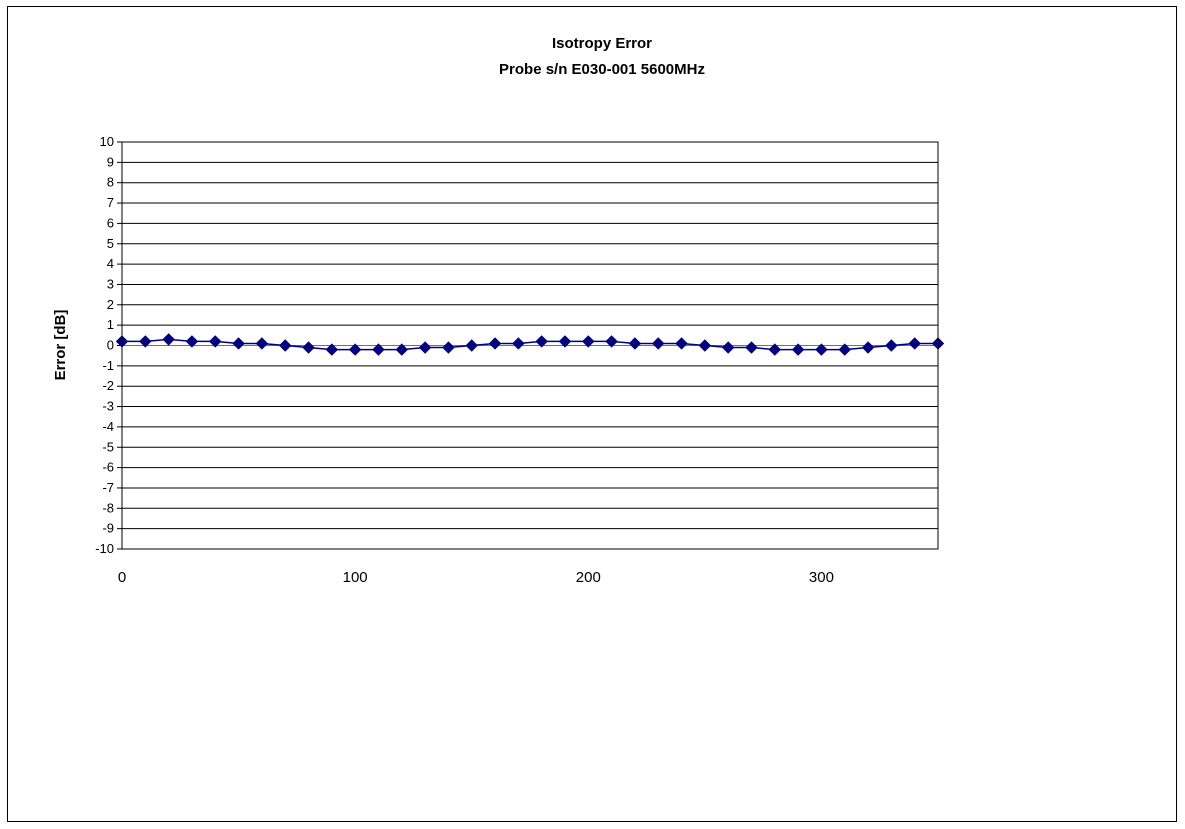  Describe the element at coordinates (108, 507) in the screenshot. I see `y-tick-label: -8` at that location.